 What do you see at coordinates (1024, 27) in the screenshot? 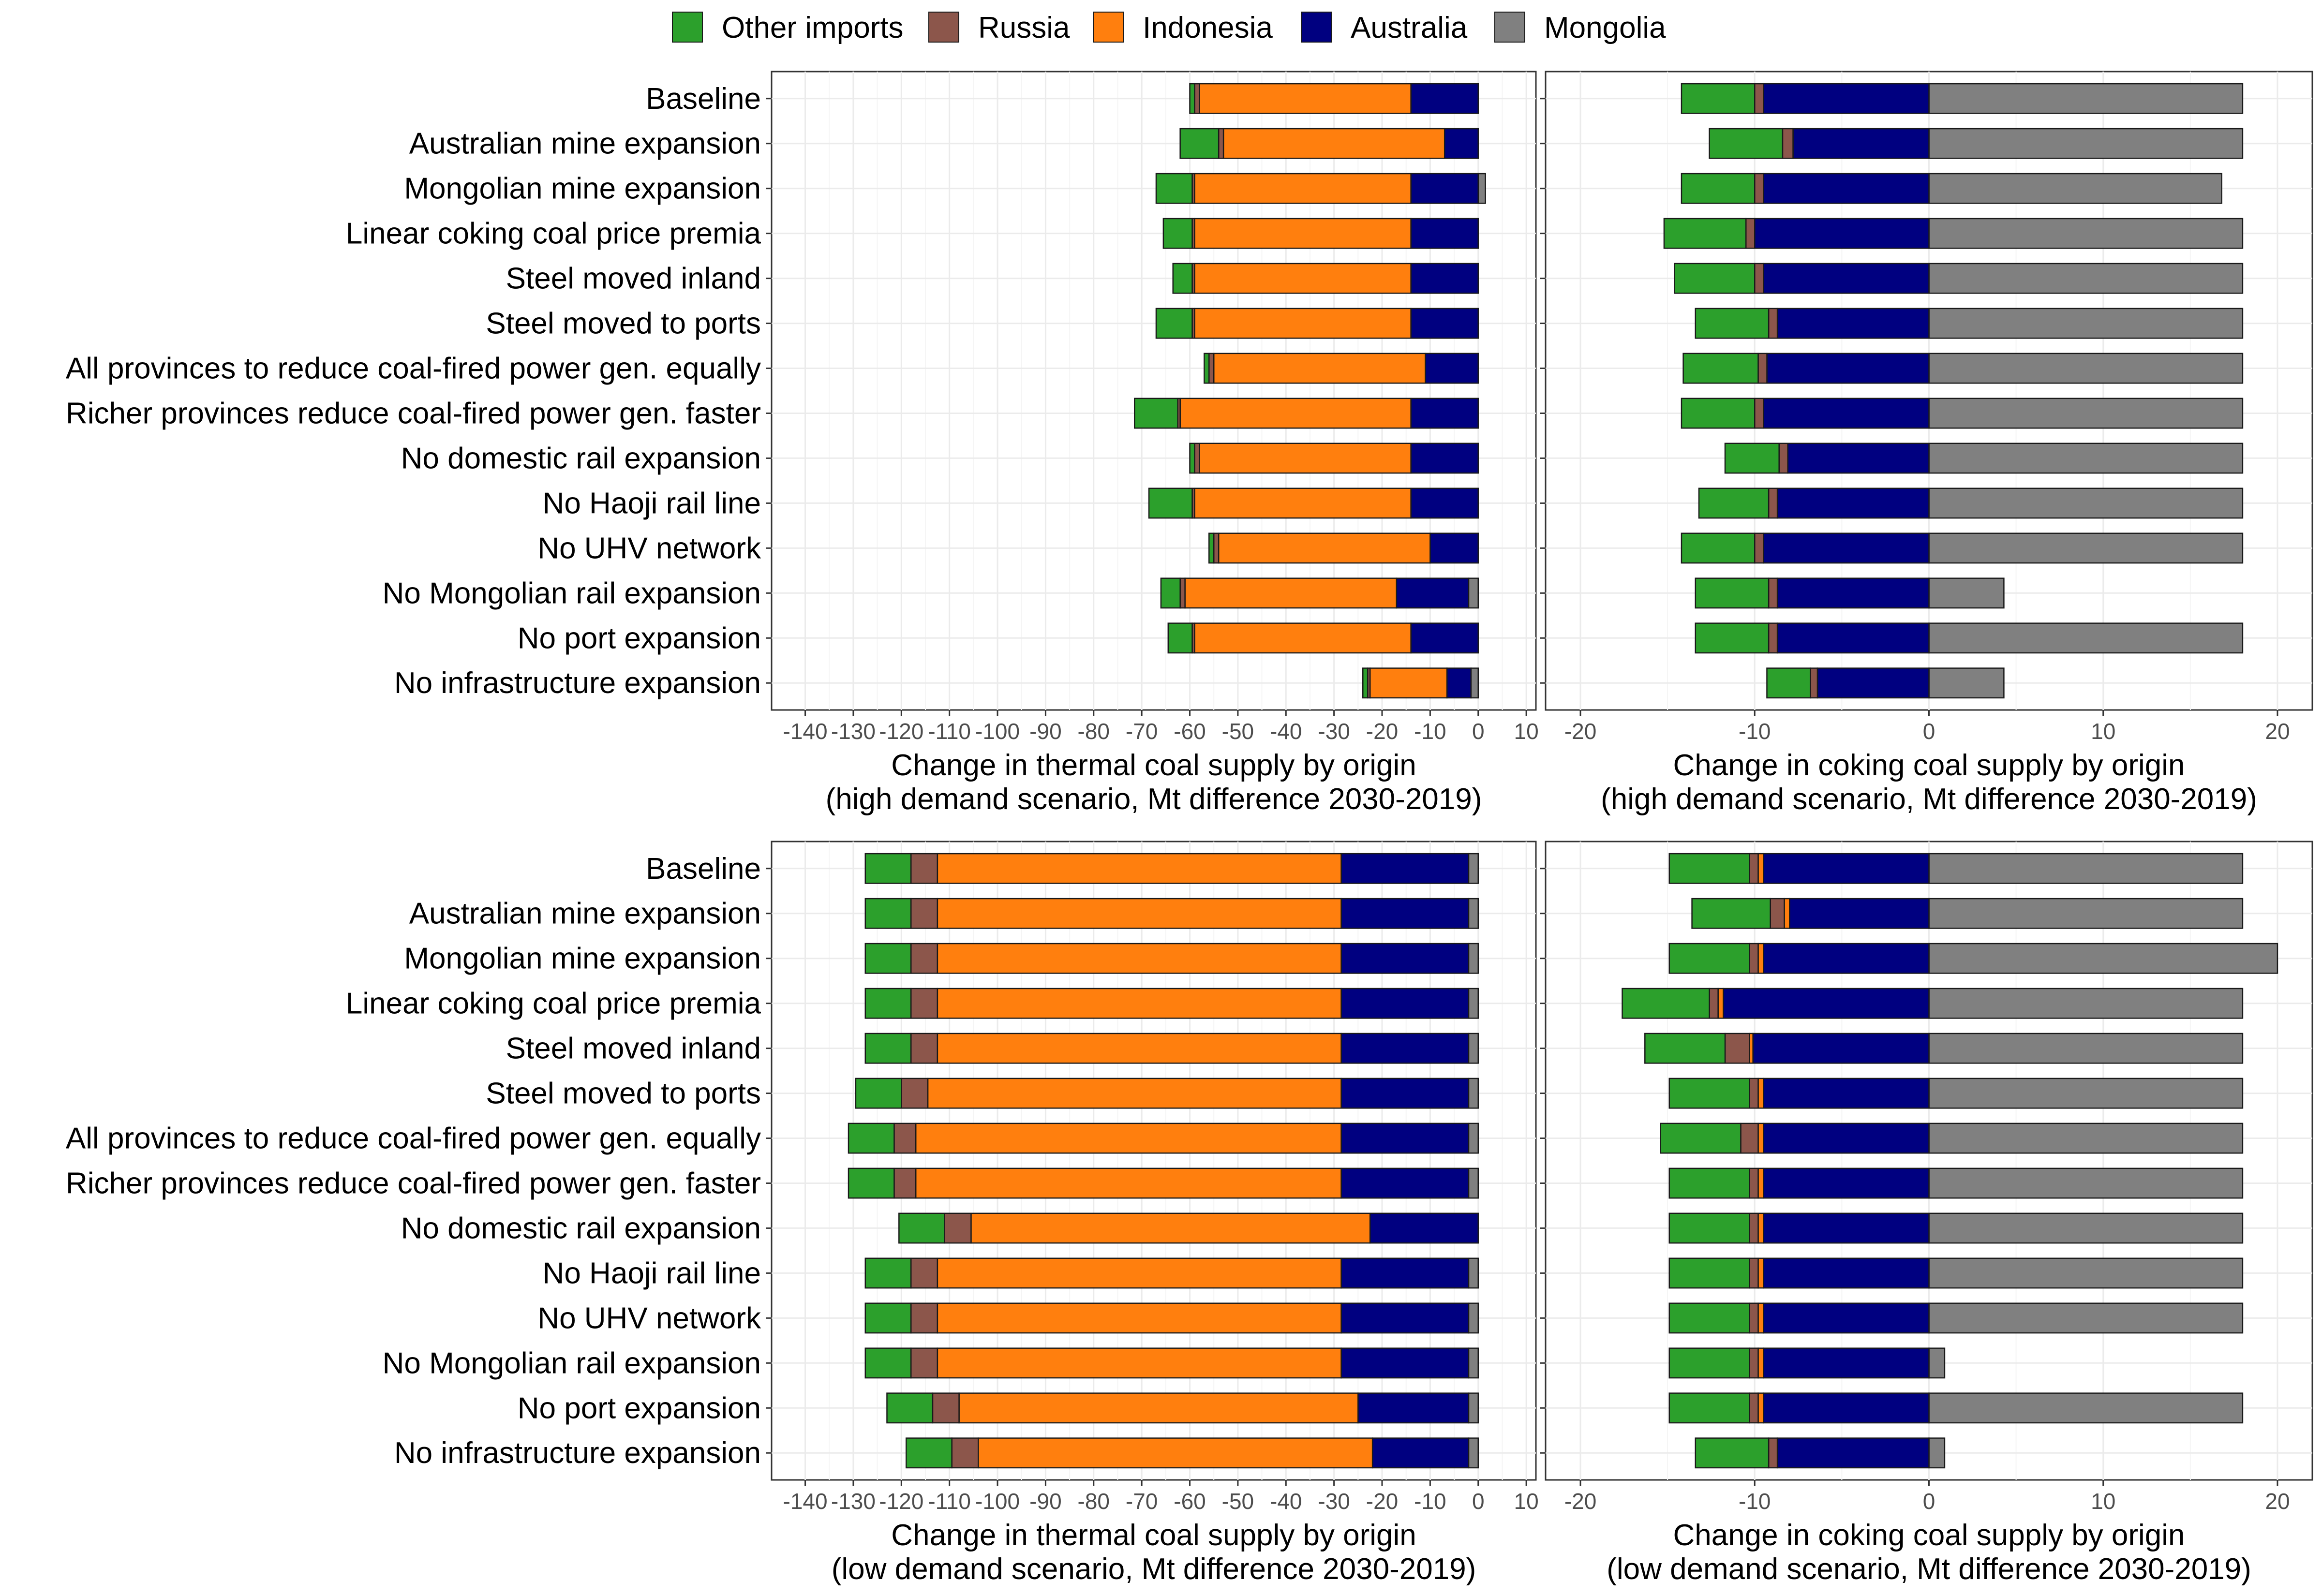
I see `legend-label-russia: Russia` at bounding box center [1024, 27].